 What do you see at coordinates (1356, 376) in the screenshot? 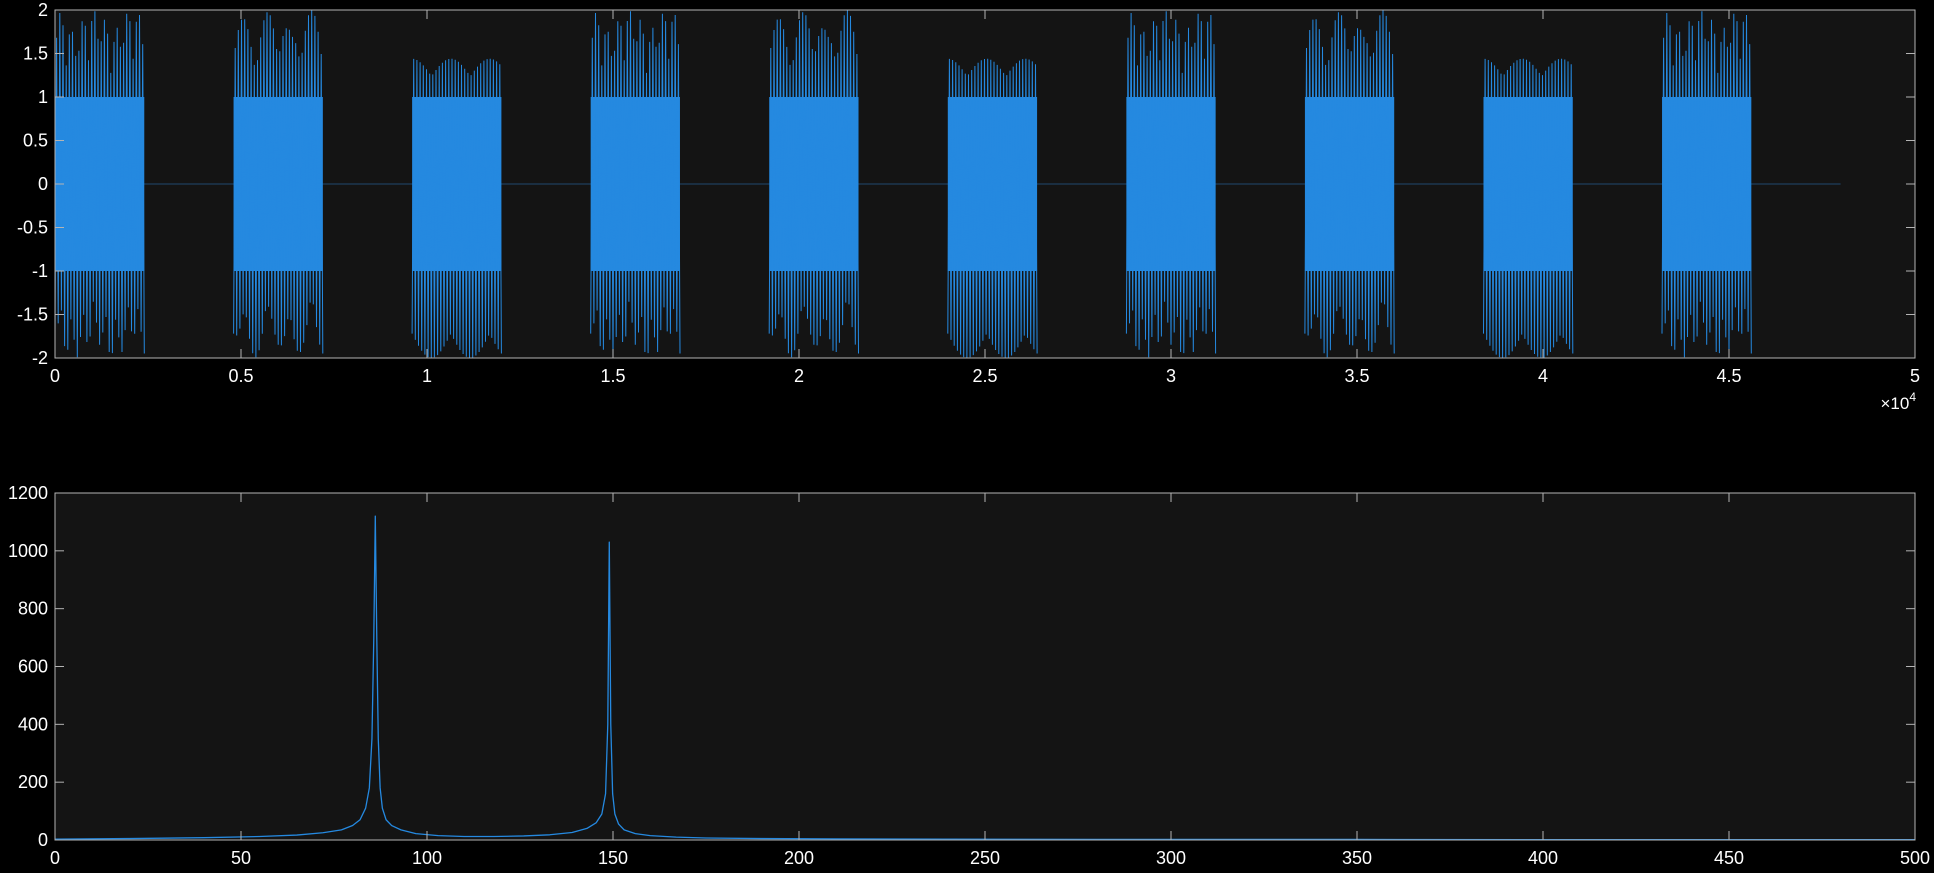
I see `x-tick-label: 3.5` at bounding box center [1356, 376].